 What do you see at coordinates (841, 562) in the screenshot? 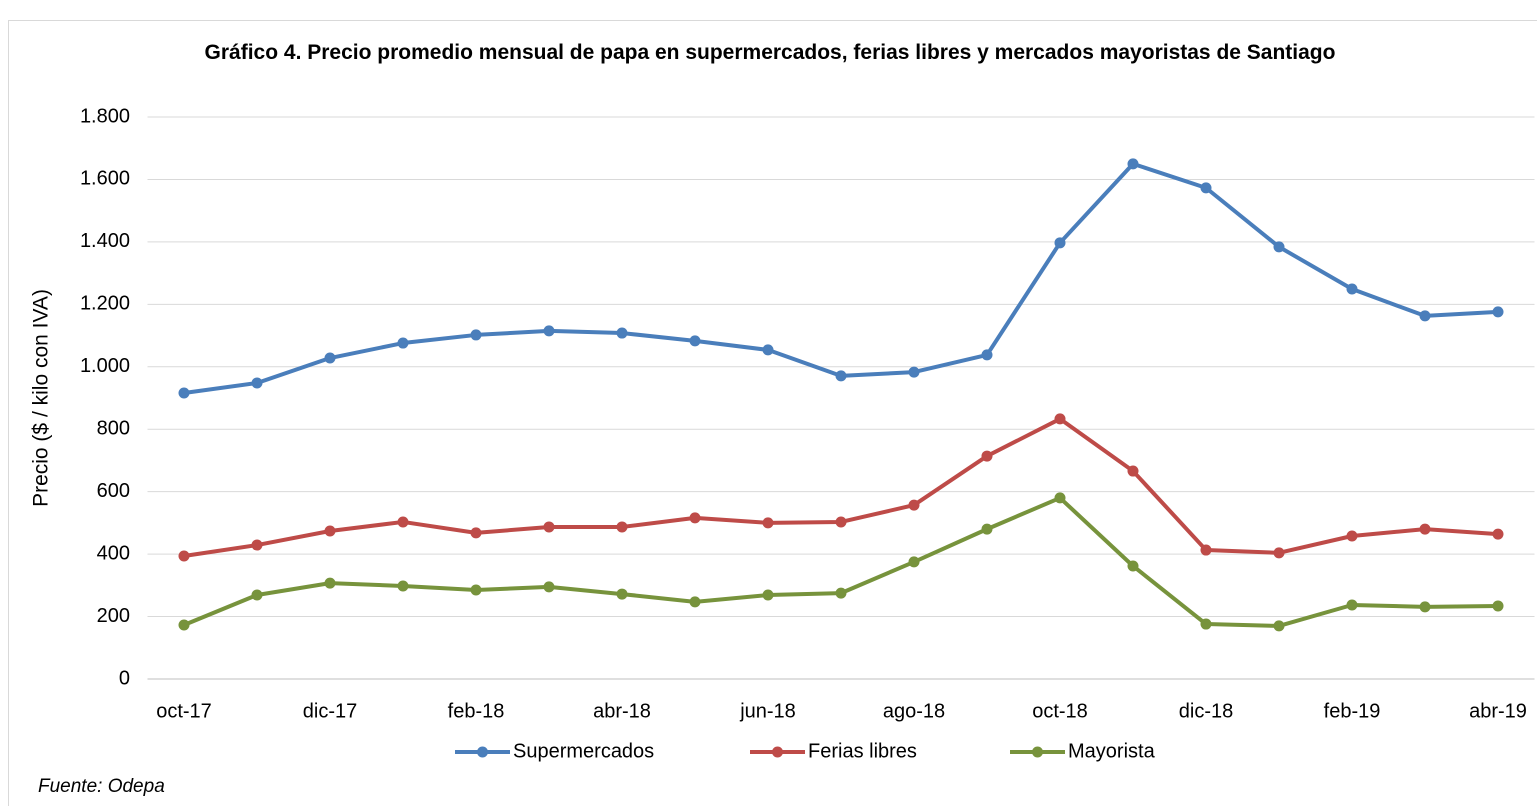
I see `series-line` at bounding box center [841, 562].